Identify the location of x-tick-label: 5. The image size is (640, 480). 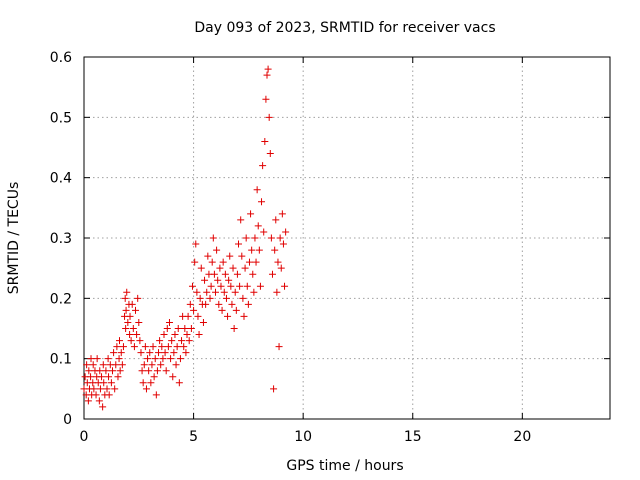
(193, 437).